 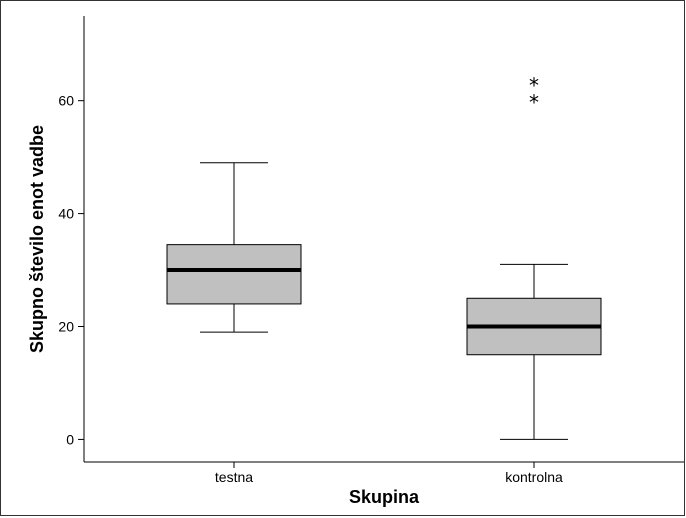 What do you see at coordinates (66, 101) in the screenshot?
I see `y-tick-label: 60` at bounding box center [66, 101].